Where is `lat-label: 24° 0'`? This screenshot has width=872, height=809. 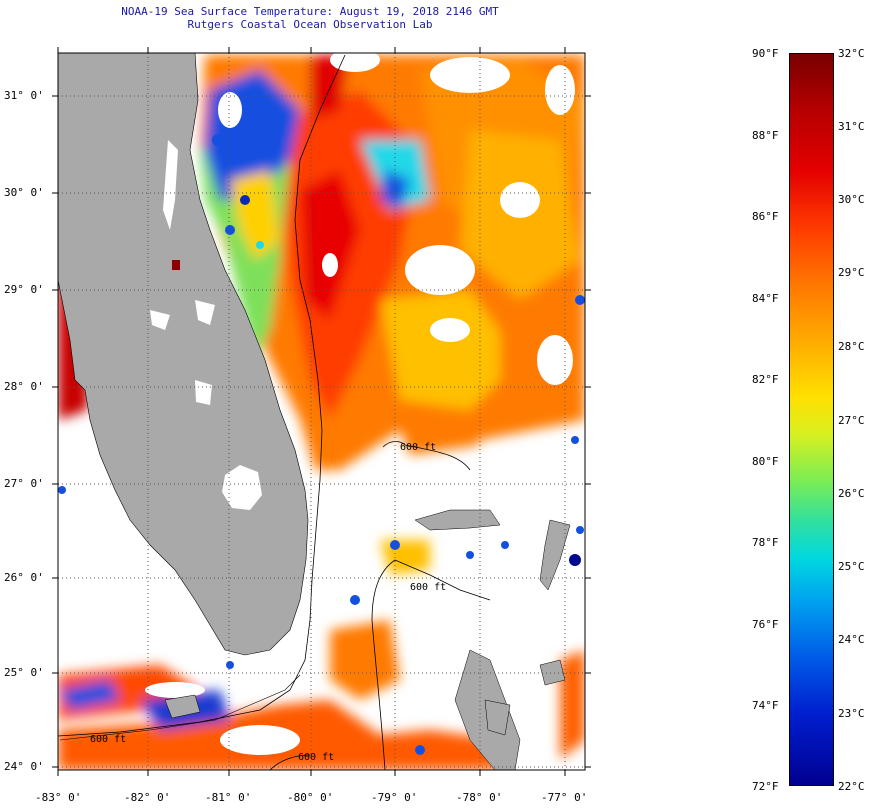
lat-label: 24° 0' is located at coordinates (24, 766).